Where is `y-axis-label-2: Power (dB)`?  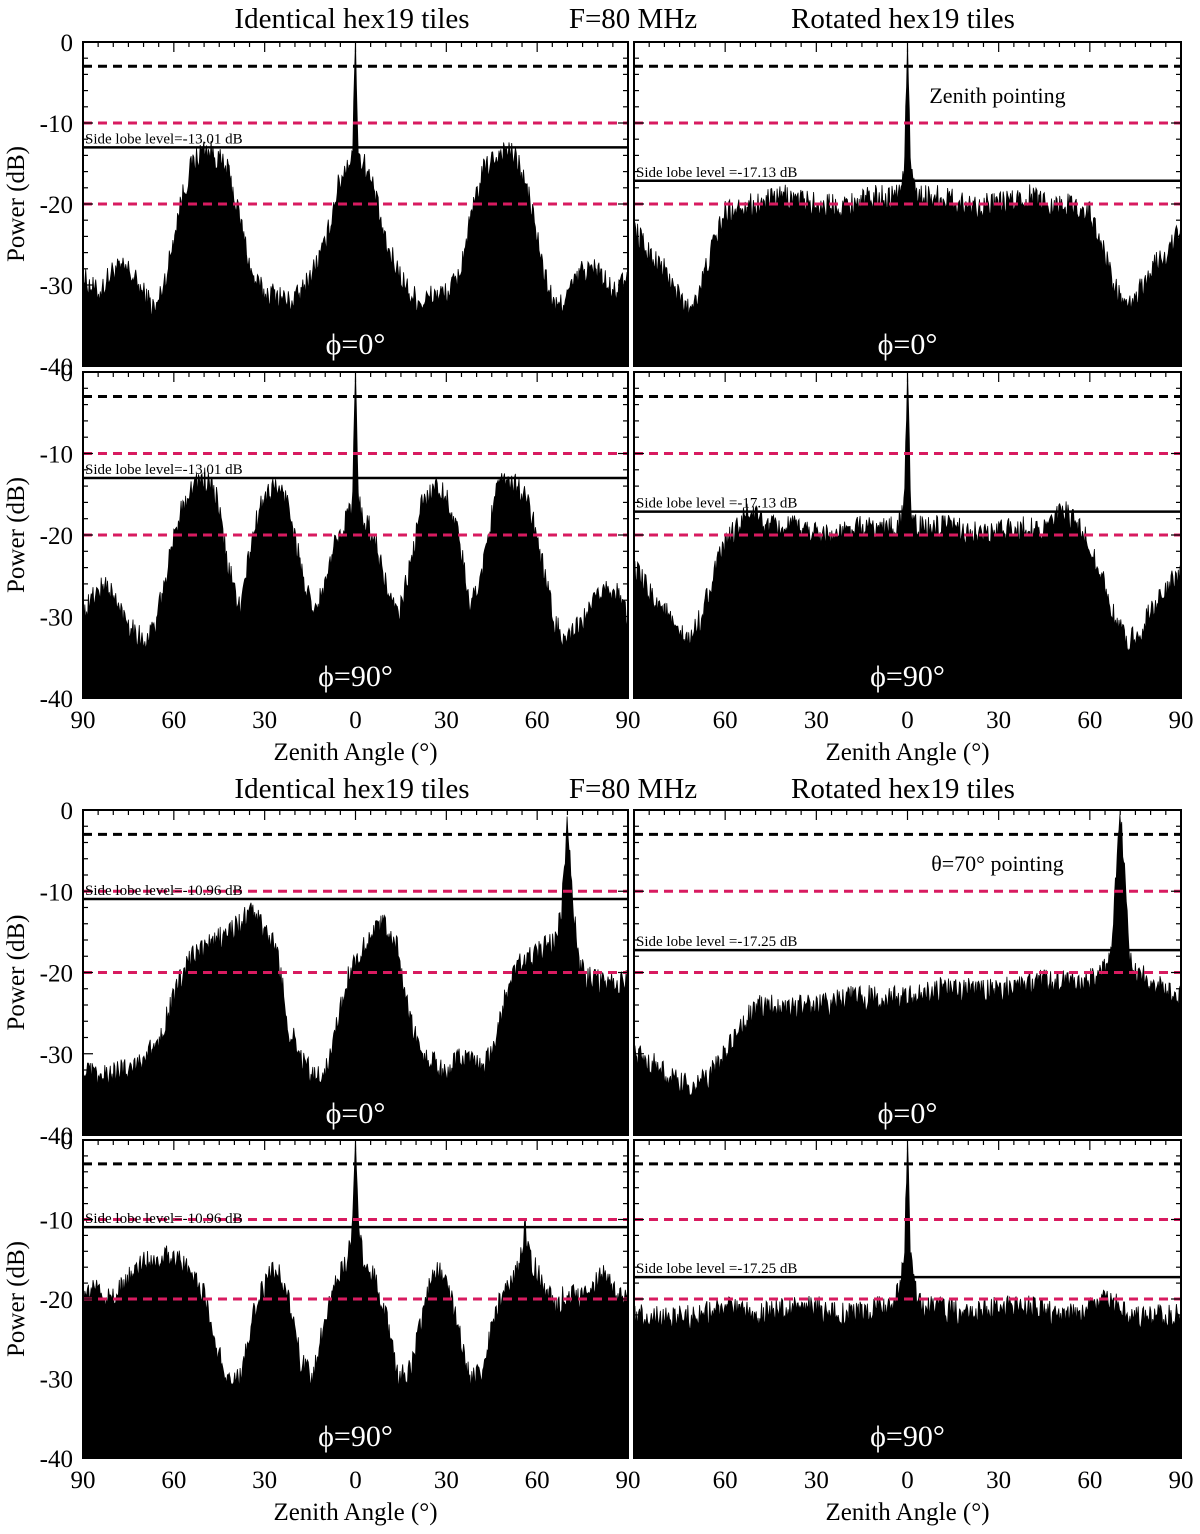
y-axis-label-2: Power (dB) is located at coordinates (16, 535).